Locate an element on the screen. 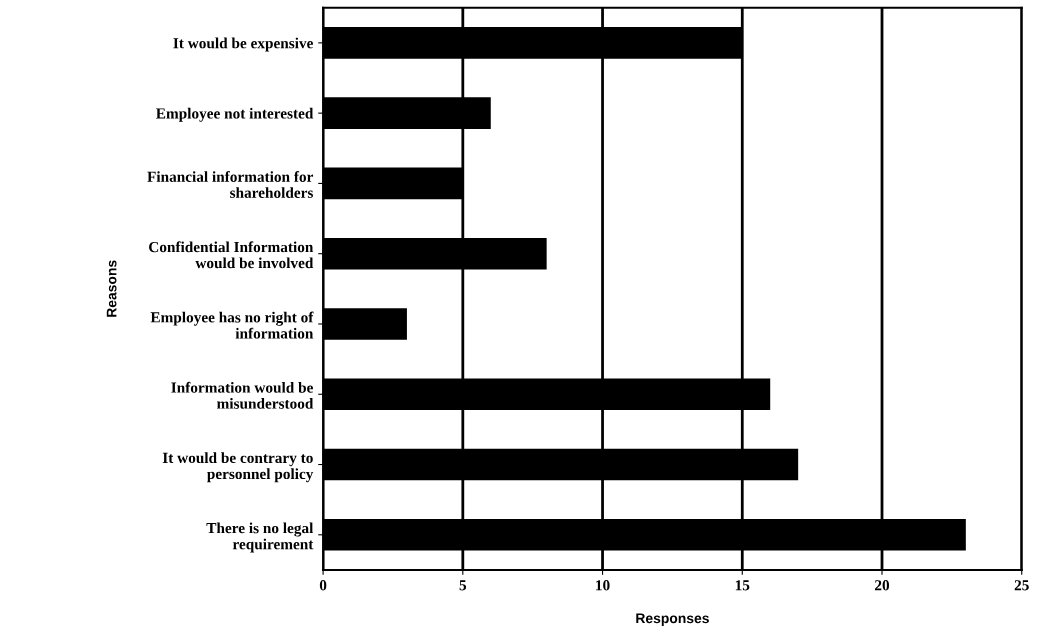 The width and height of the screenshot is (1049, 644). x-tick-label: 15 is located at coordinates (742, 585).